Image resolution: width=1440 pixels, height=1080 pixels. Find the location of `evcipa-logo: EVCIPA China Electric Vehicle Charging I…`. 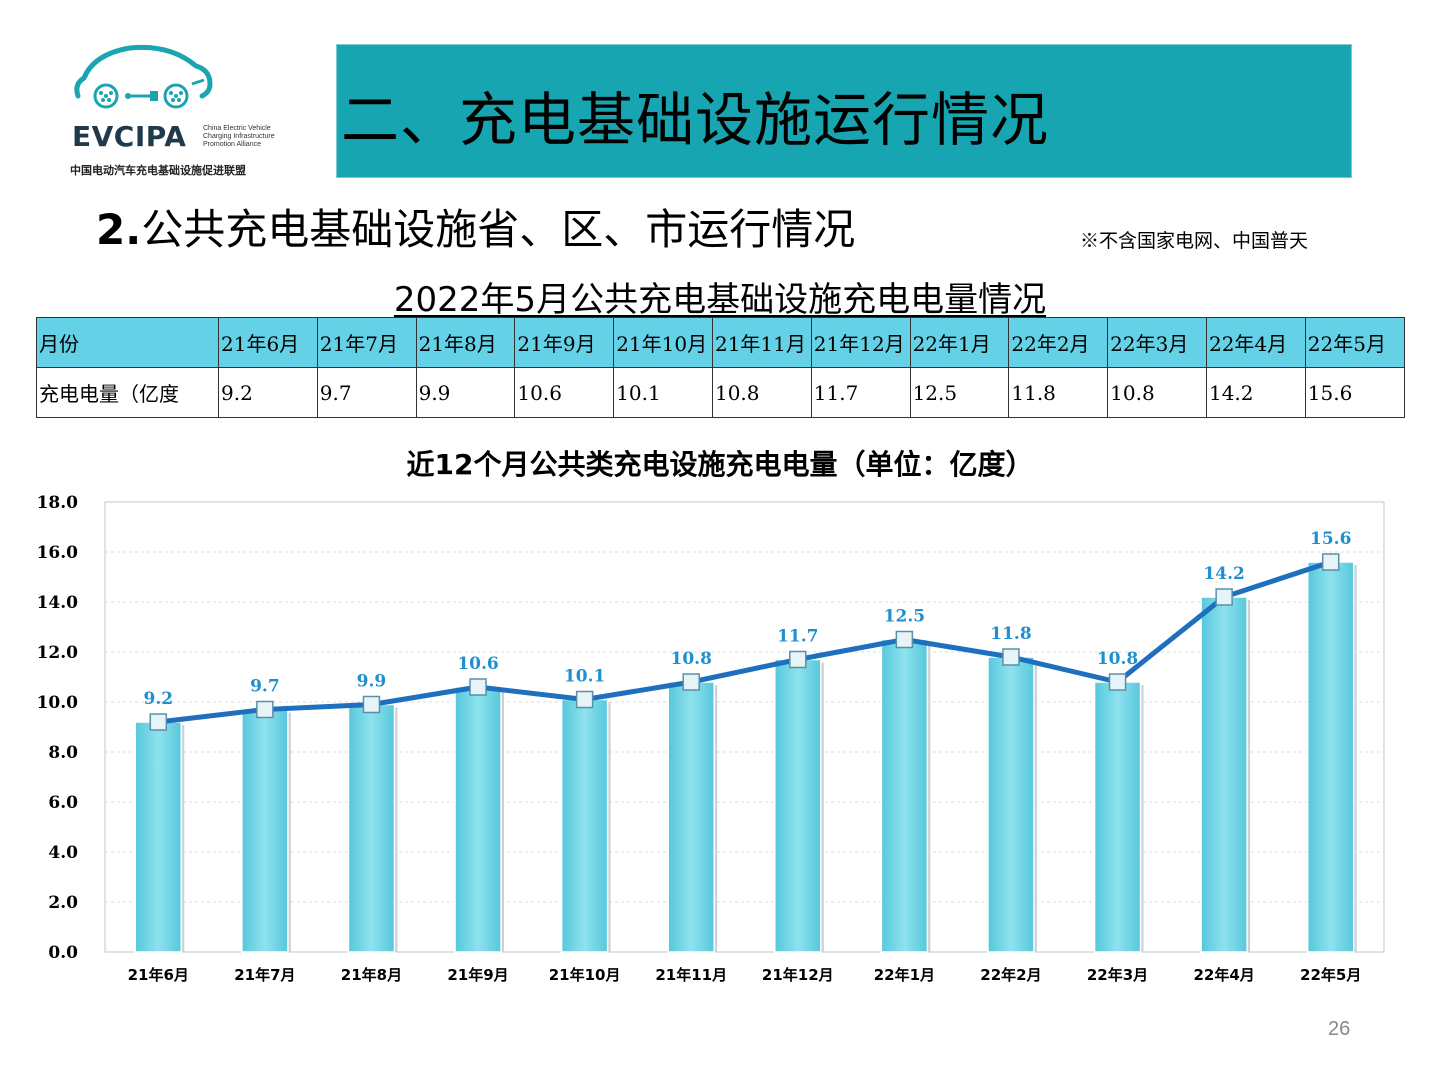

evcipa-logo: EVCIPA China Electric Vehicle Charging I… is located at coordinates (185, 110).